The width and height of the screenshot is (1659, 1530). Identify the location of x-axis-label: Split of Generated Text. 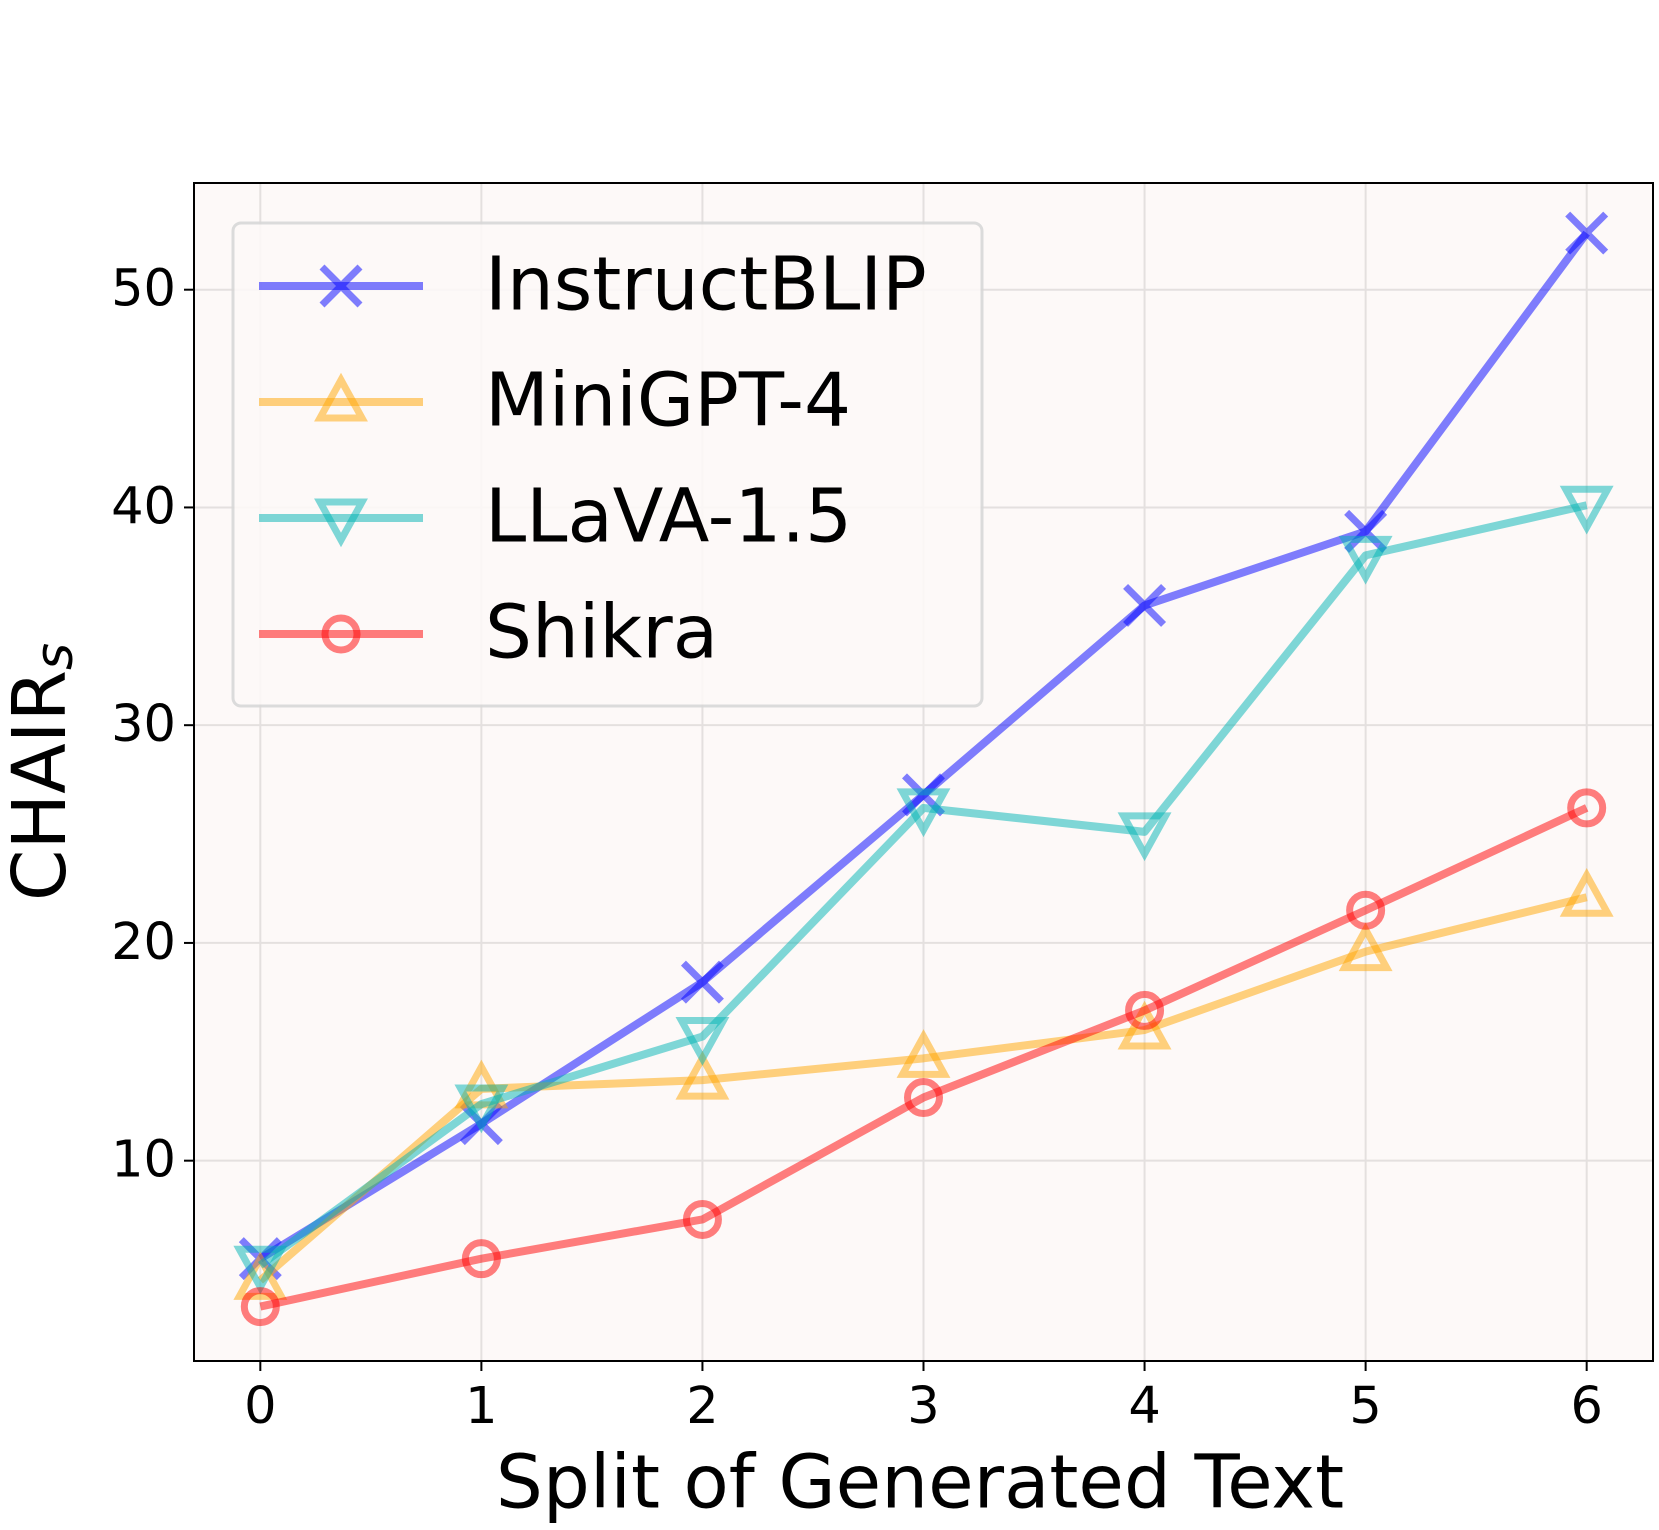
(920, 1483).